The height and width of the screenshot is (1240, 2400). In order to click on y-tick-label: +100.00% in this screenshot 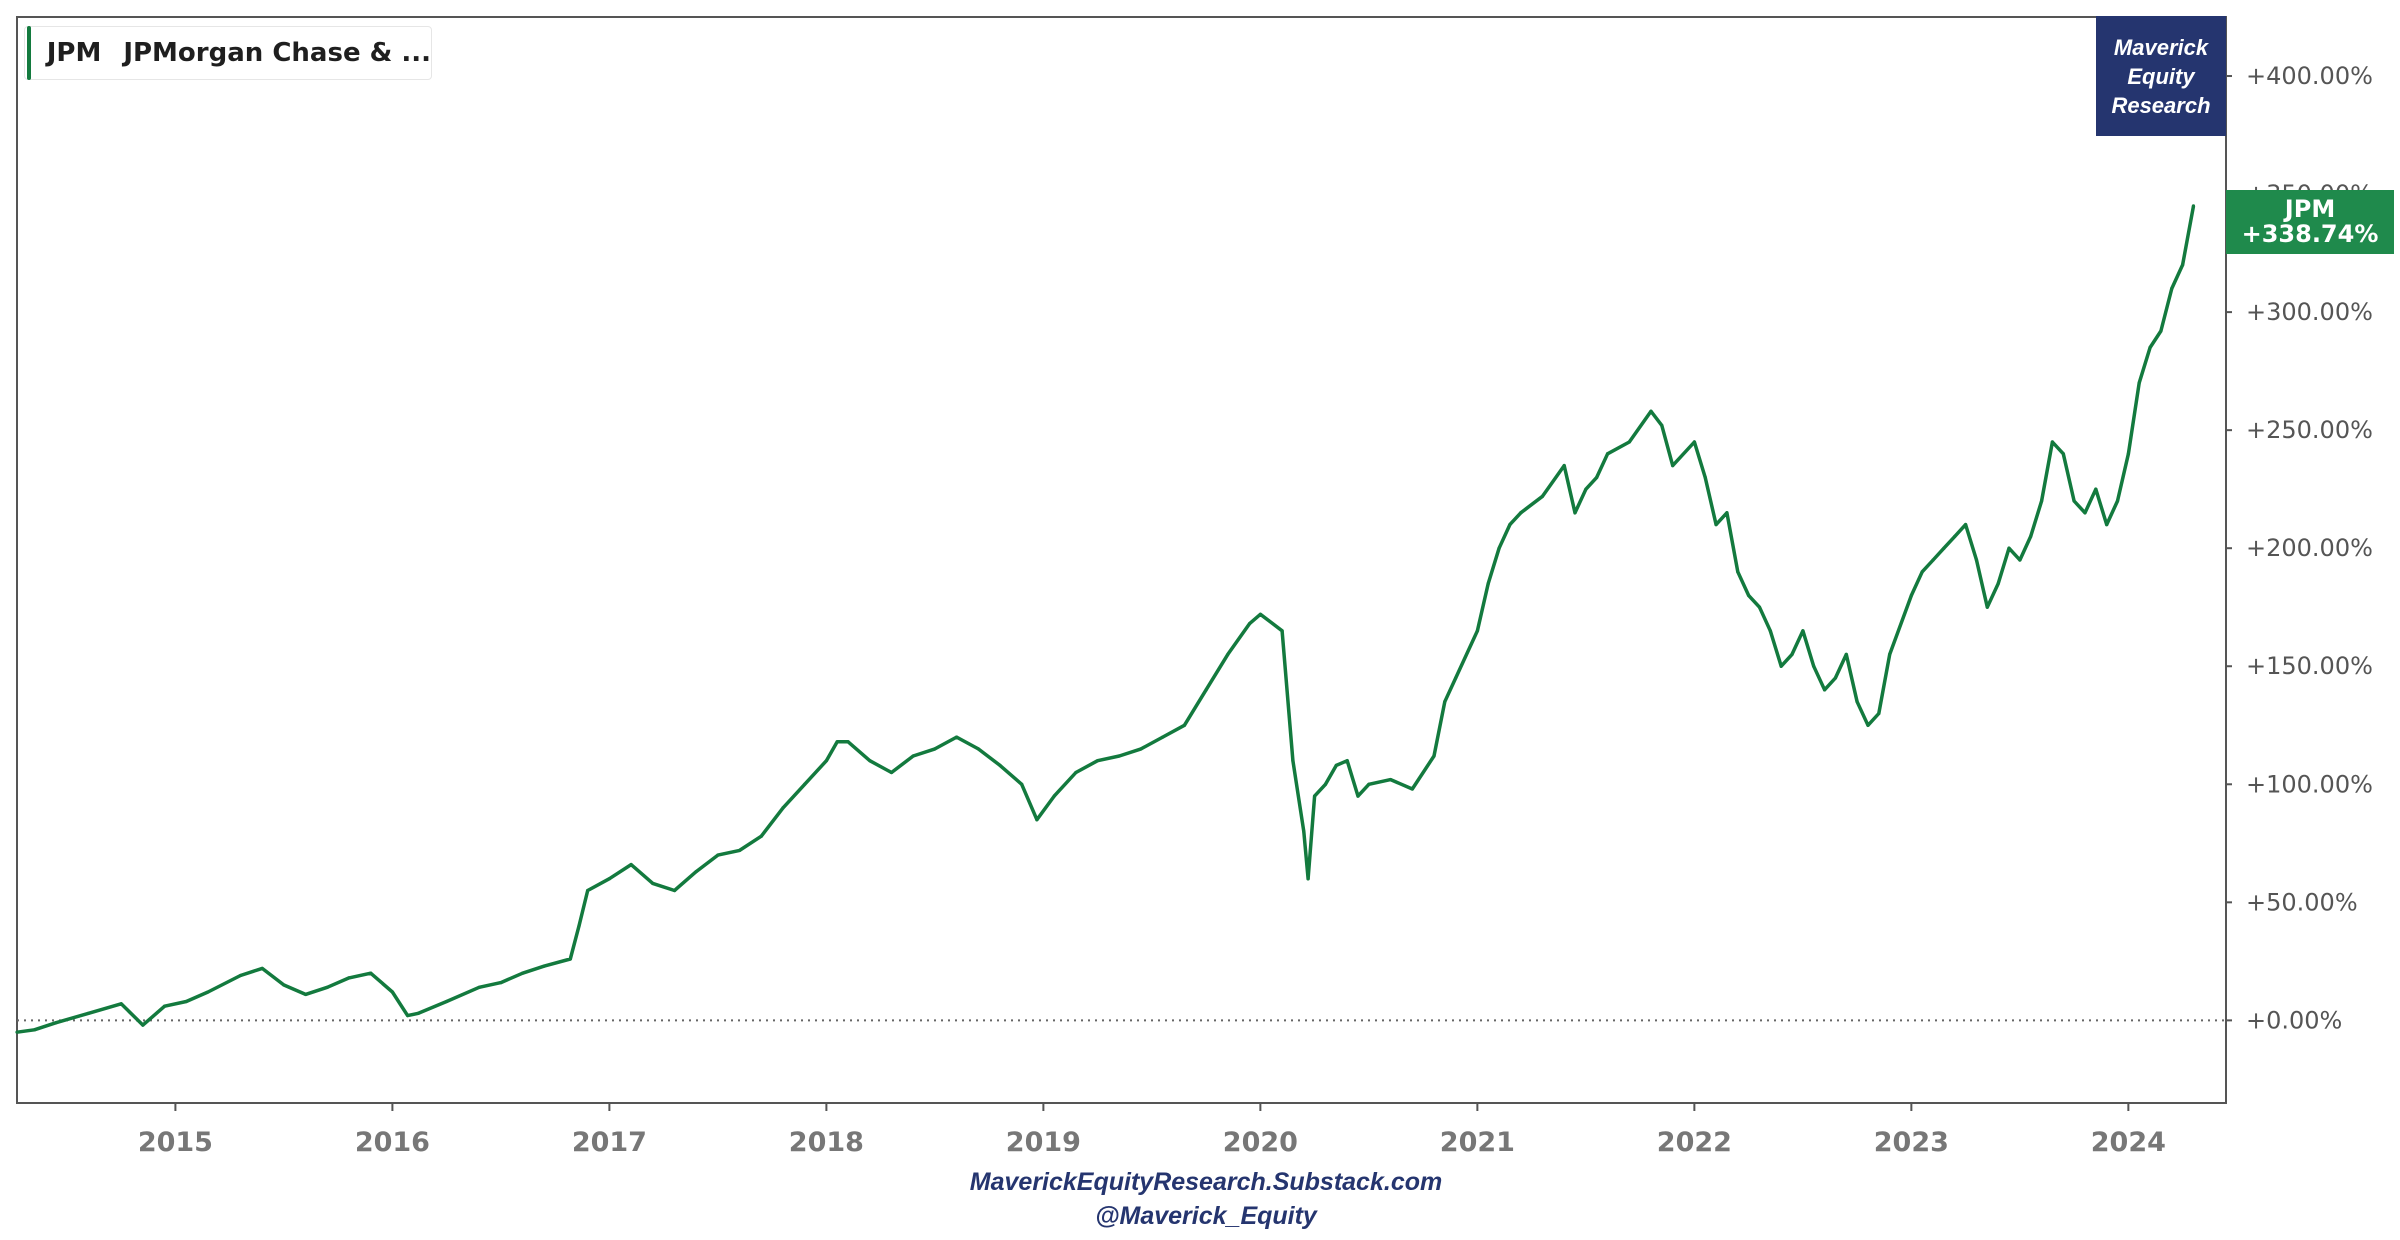, I will do `click(2309, 784)`.